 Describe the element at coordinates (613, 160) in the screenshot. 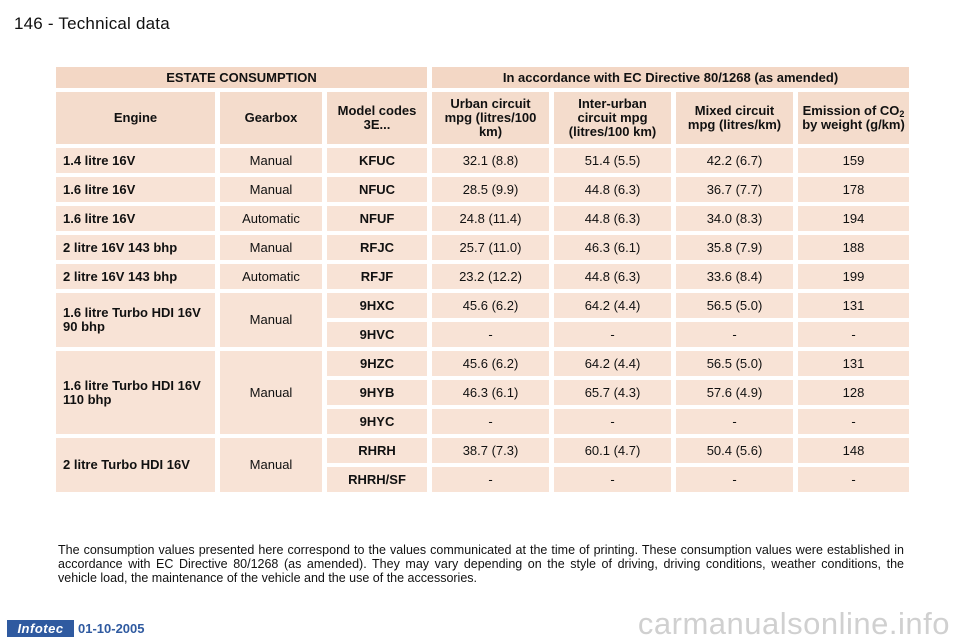

I see `cell-interurban: 51.4 (5.5)` at that location.